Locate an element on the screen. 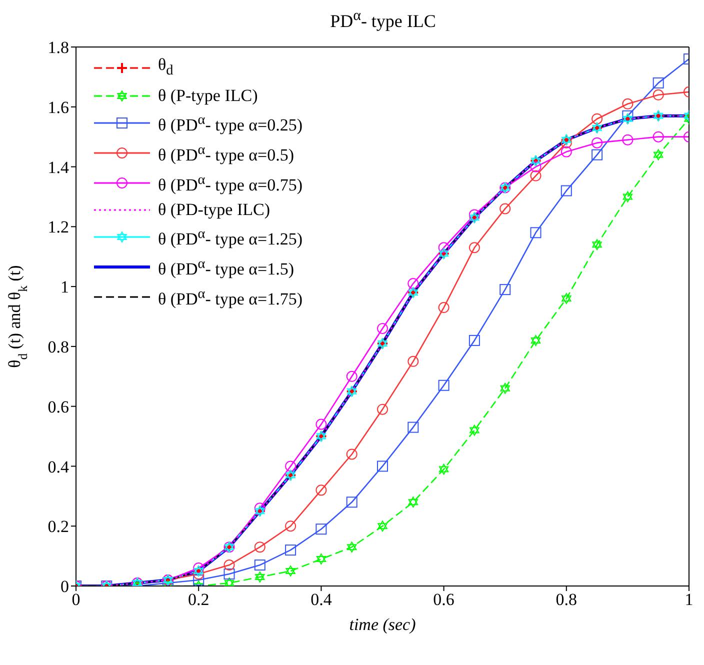 The height and width of the screenshot is (665, 704). x-tick-label: 0.4 is located at coordinates (321, 600).